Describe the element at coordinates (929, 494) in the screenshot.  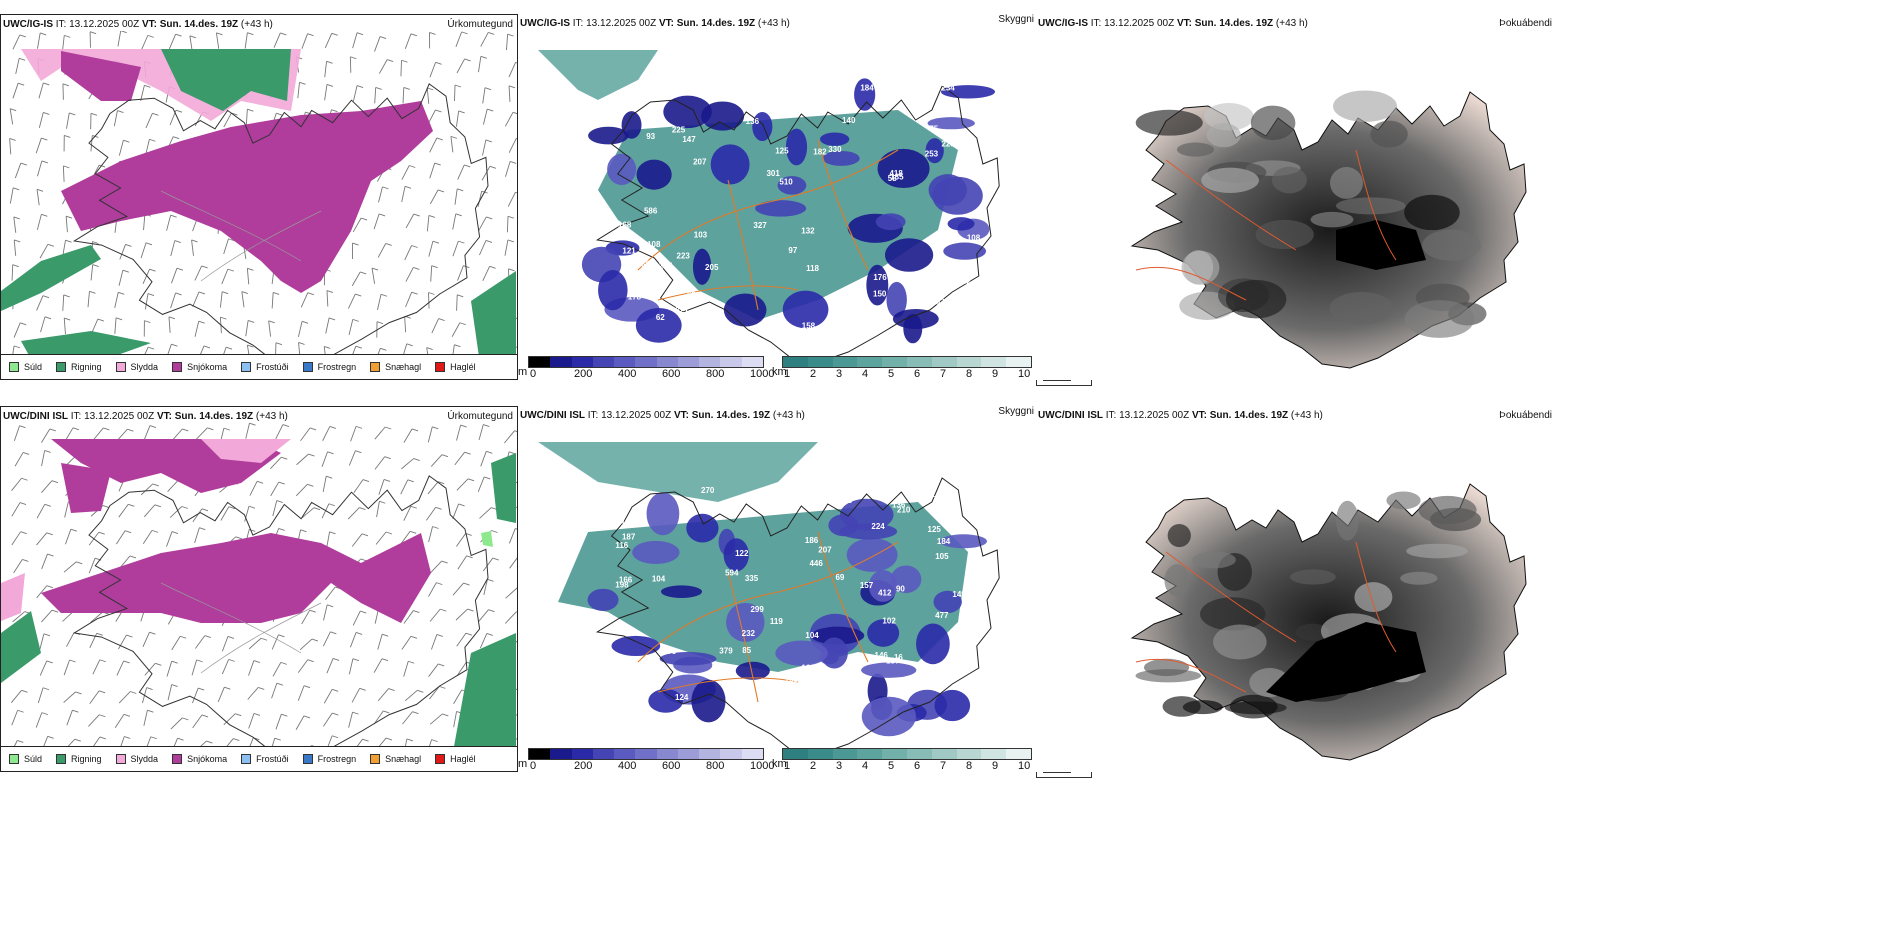
I see `ceiling-label: 191` at that location.